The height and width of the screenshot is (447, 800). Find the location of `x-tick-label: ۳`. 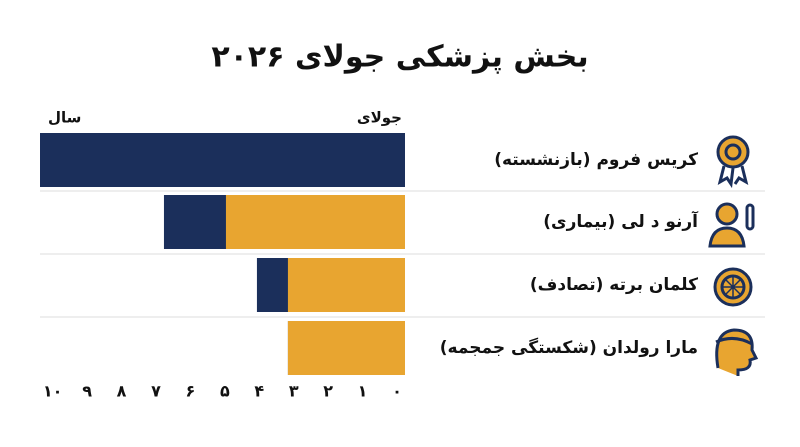

x-tick-label: ۳ is located at coordinates (294, 391).